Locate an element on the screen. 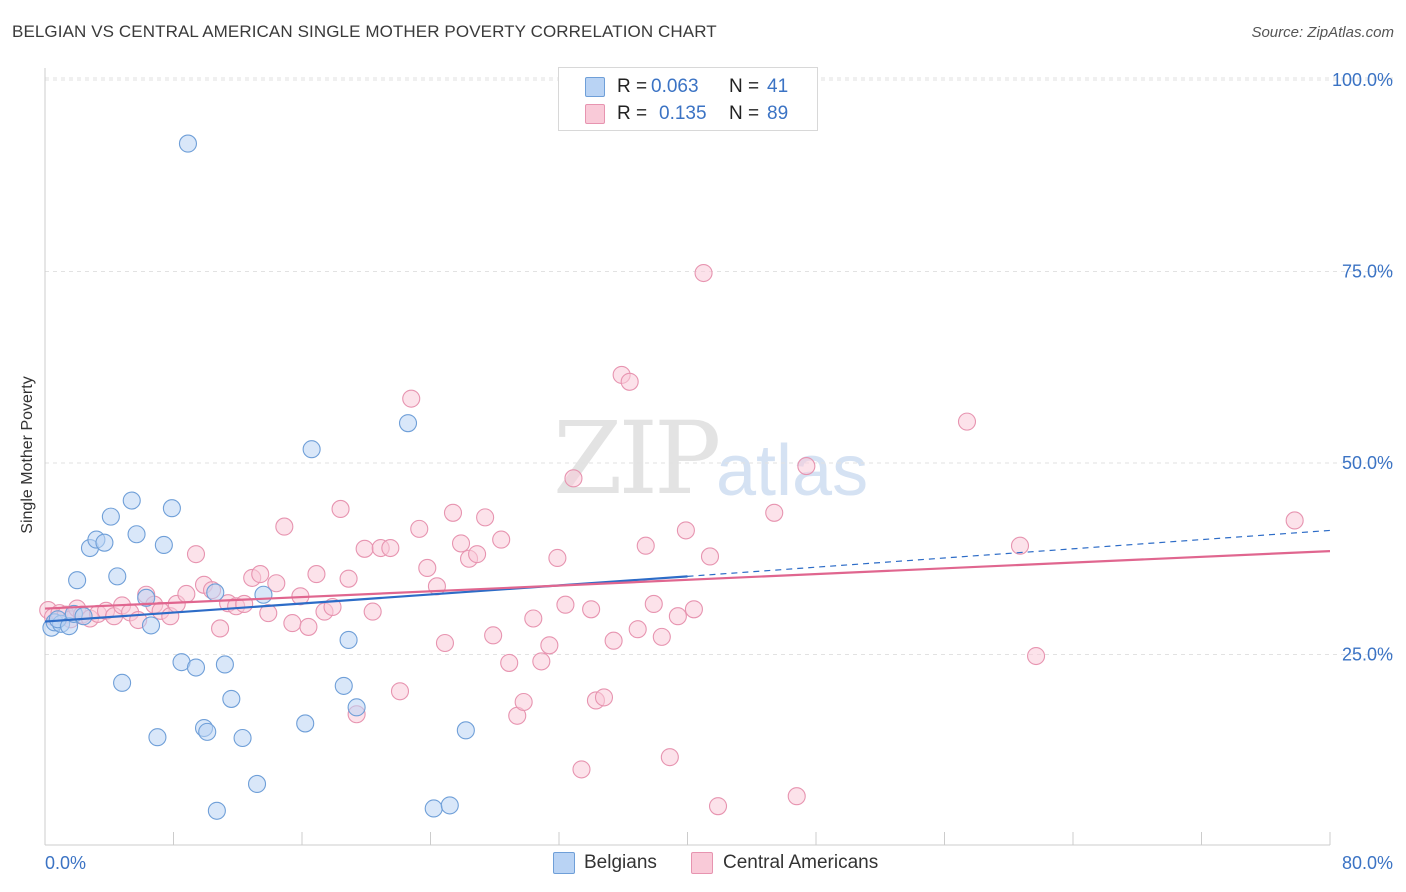 The height and width of the screenshot is (892, 1406). series-legend: Belgians Central Americans is located at coordinates (703, 865).